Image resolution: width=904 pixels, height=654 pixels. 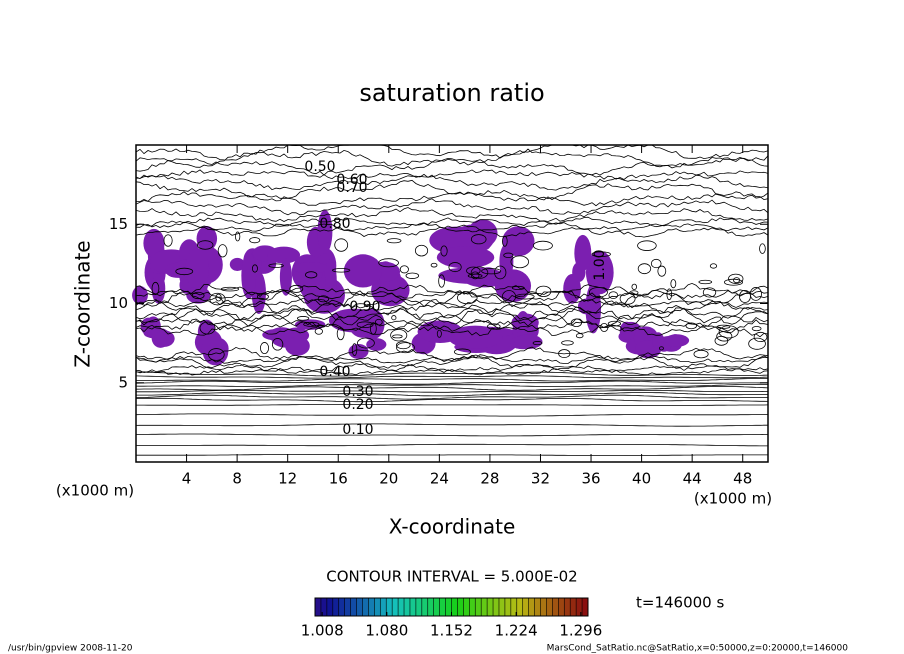 I want to click on chart-title: saturation ratio, so click(x=451, y=93).